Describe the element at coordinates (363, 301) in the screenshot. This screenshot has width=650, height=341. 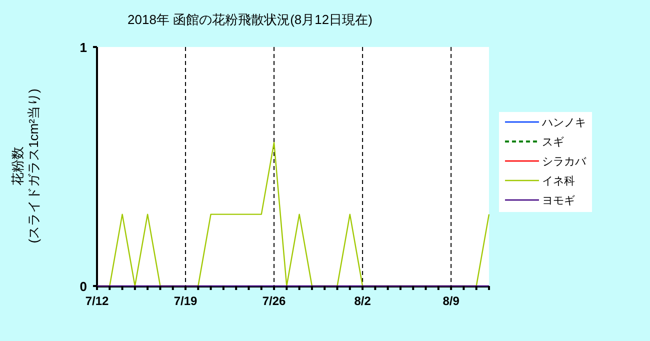
I see `x-tick-label: 8/2` at that location.